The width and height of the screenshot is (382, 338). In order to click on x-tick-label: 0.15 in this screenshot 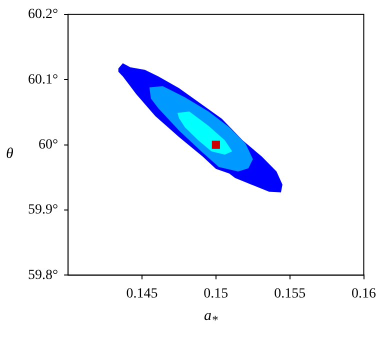, I will do `click(216, 294)`.